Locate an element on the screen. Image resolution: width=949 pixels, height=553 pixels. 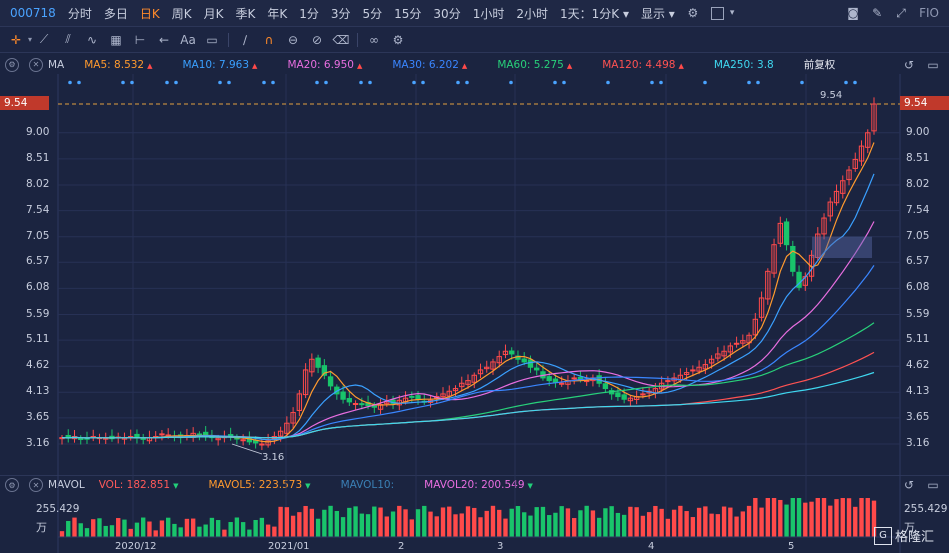
crosshair-icon: ✛ is located at coordinates (16, 39).